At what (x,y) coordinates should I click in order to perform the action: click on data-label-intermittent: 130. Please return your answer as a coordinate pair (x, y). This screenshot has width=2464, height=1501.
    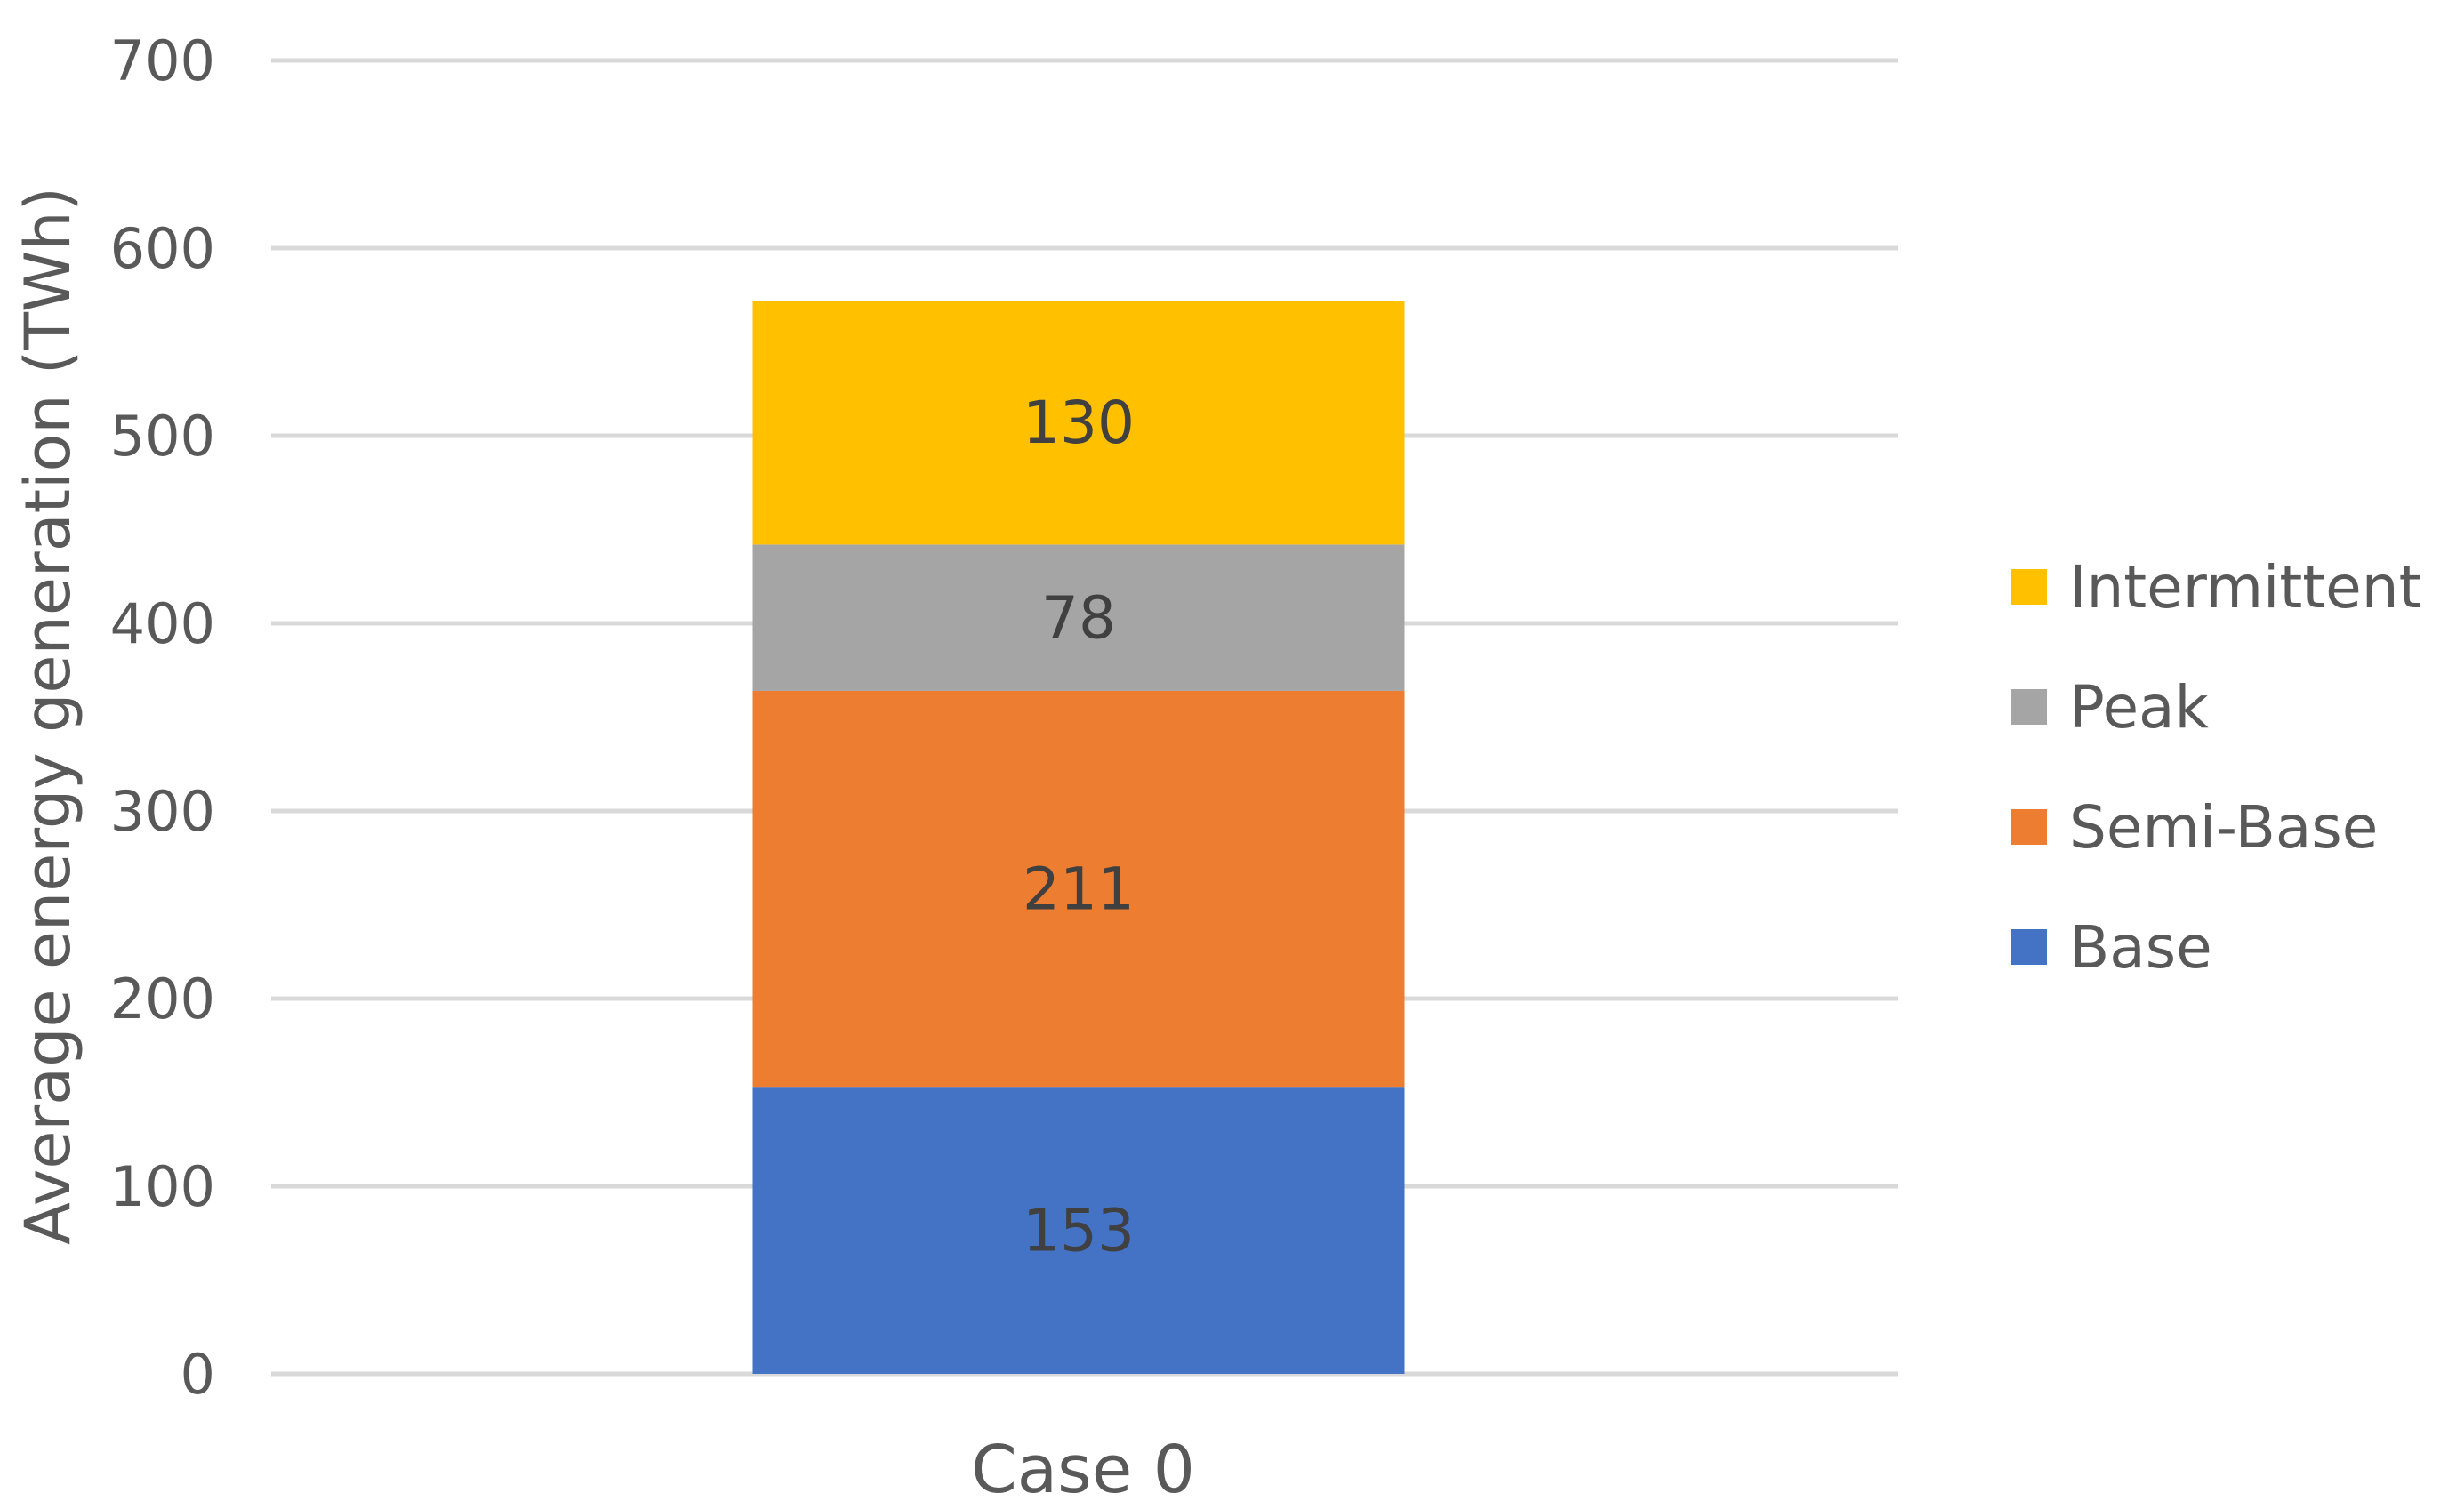
    Looking at the image, I should click on (1079, 423).